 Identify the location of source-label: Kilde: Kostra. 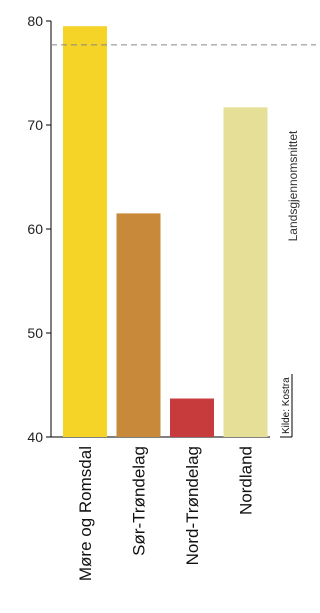
(286, 405).